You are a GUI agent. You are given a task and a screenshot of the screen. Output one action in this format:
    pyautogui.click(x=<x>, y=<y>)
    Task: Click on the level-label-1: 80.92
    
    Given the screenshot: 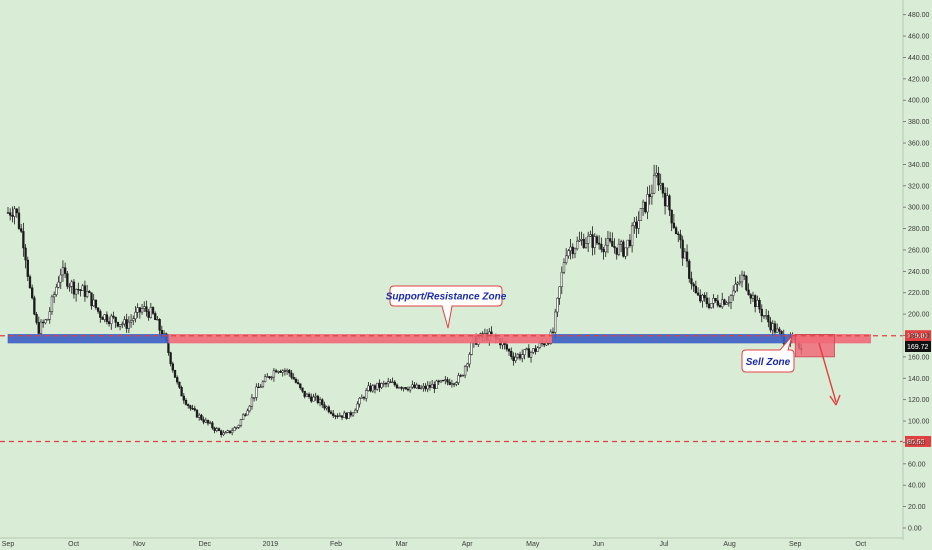 What is the action you would take?
    pyautogui.click(x=916, y=442)
    